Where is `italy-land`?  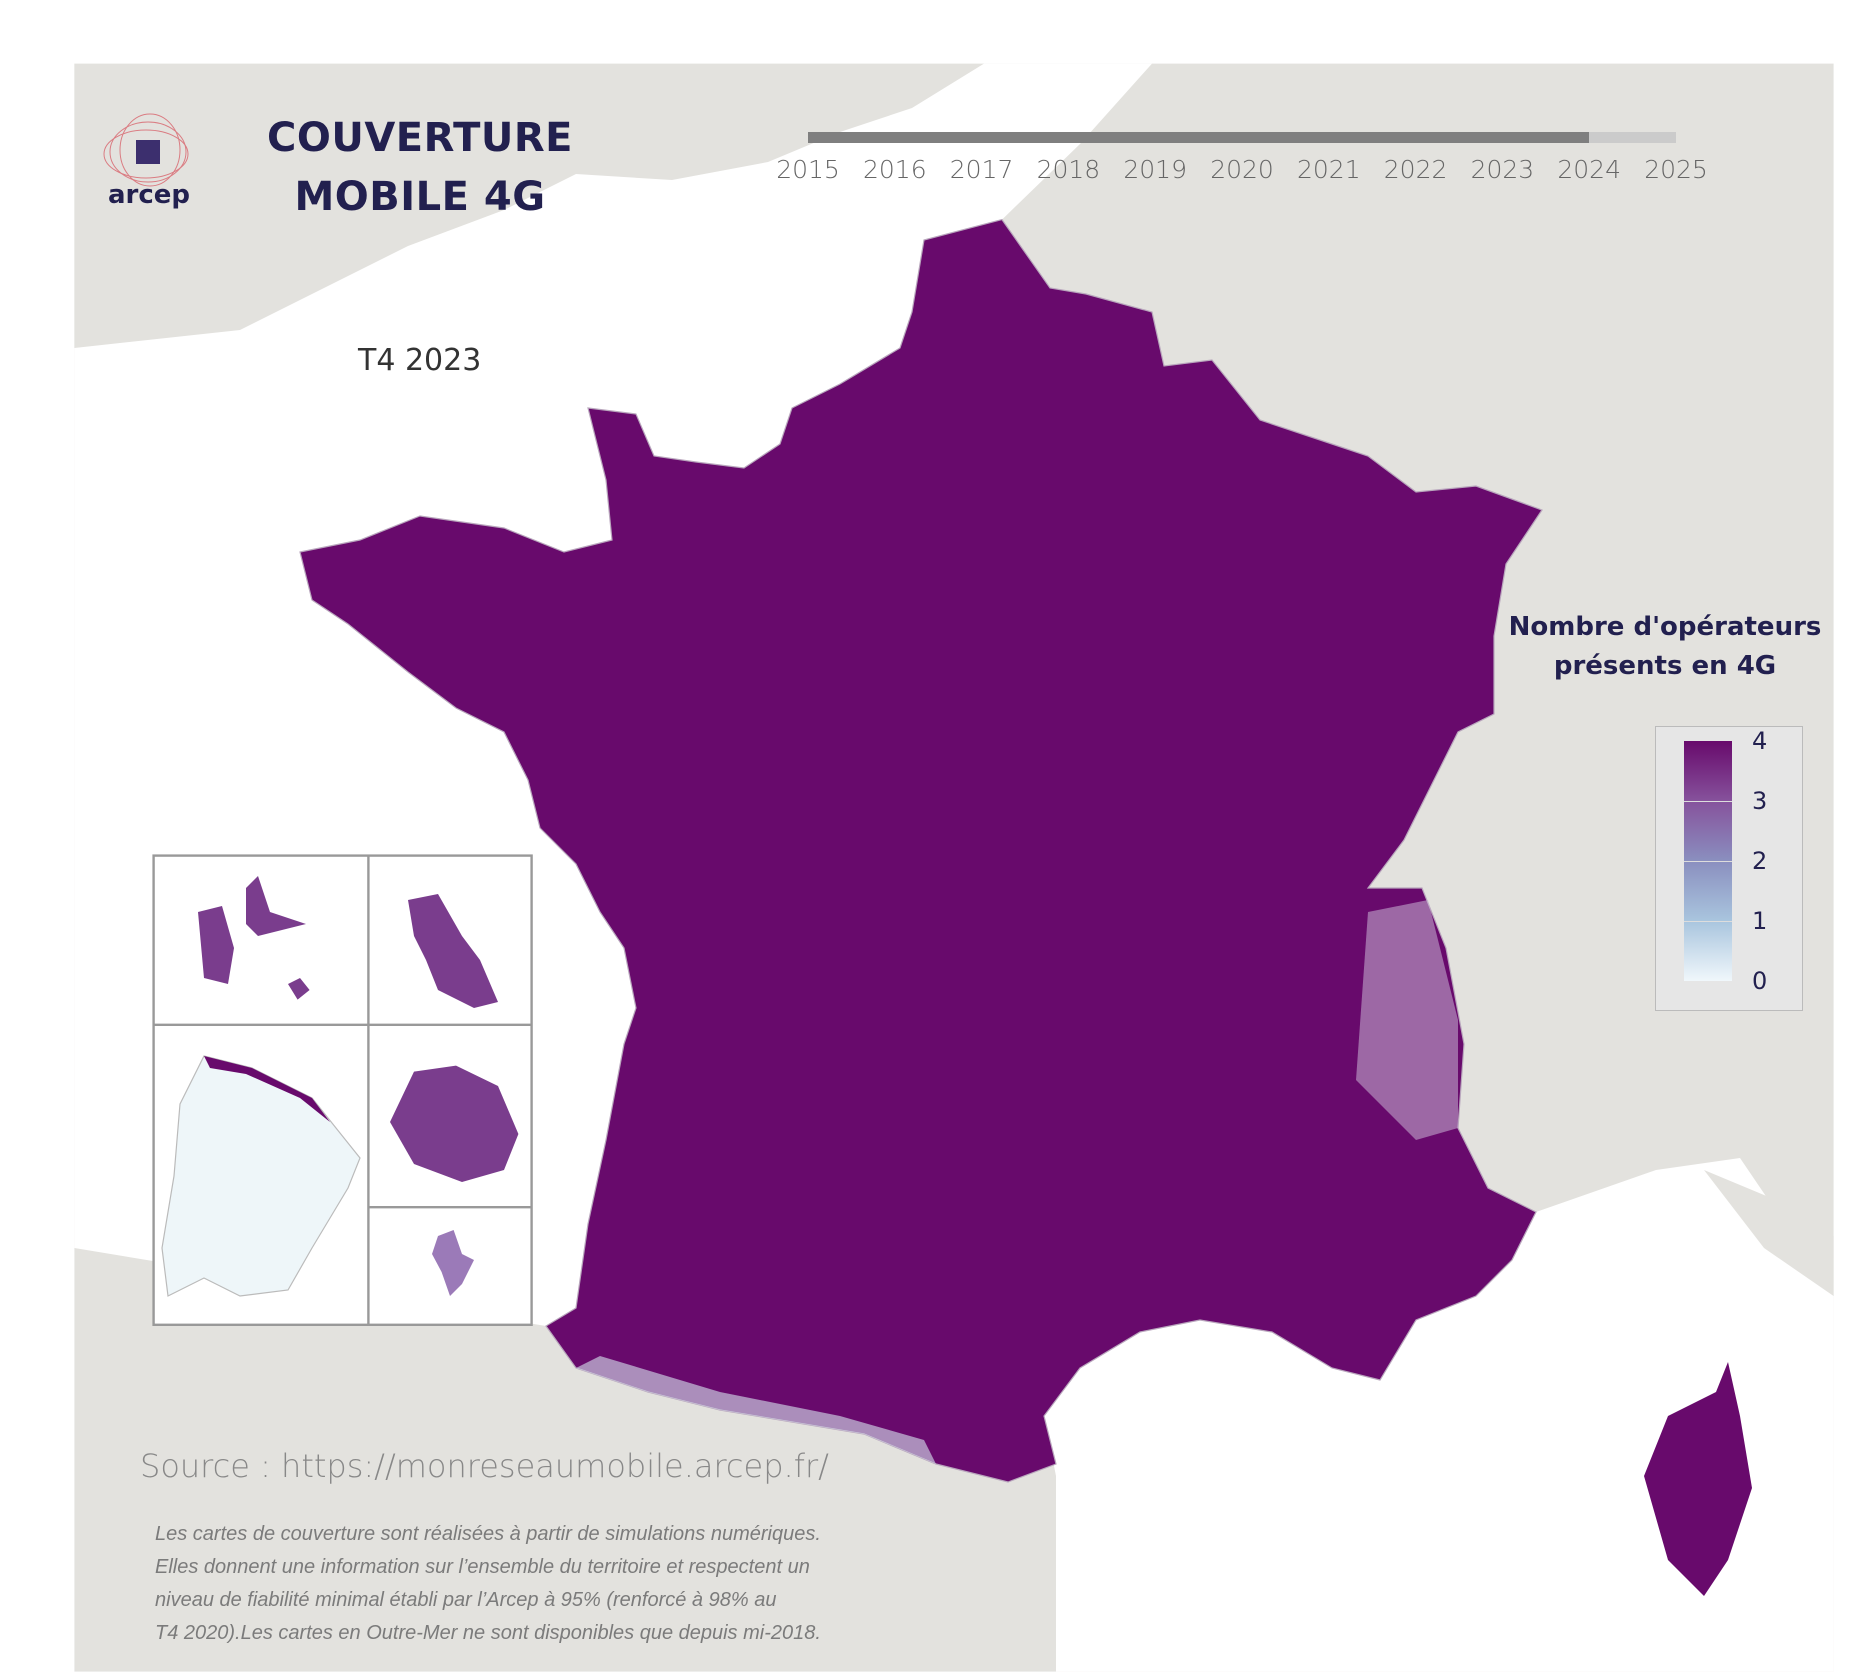
italy-land is located at coordinates (1769, 1233).